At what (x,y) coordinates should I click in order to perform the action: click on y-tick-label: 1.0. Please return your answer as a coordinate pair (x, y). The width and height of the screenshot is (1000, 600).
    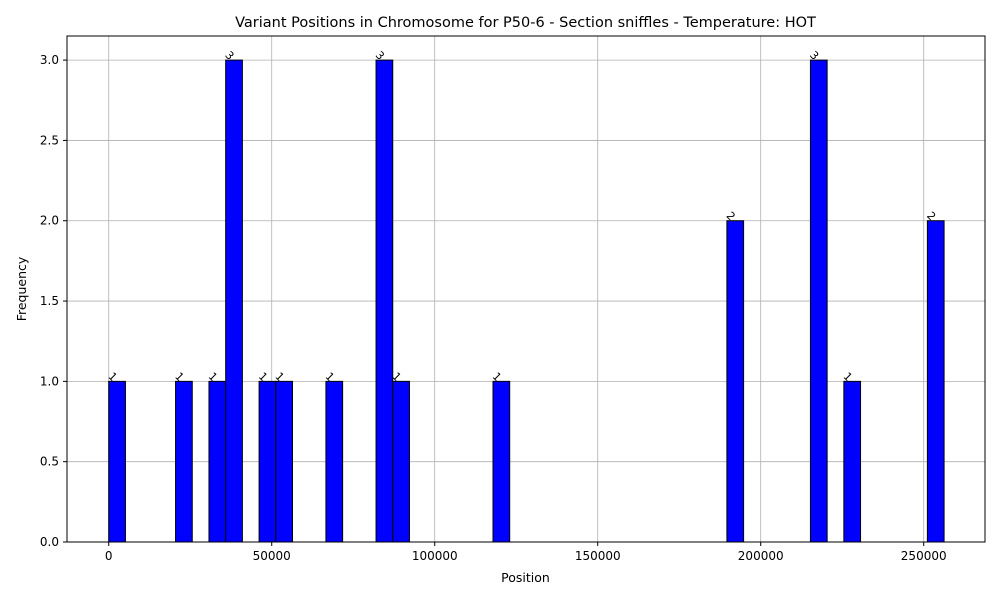
    Looking at the image, I should click on (49, 381).